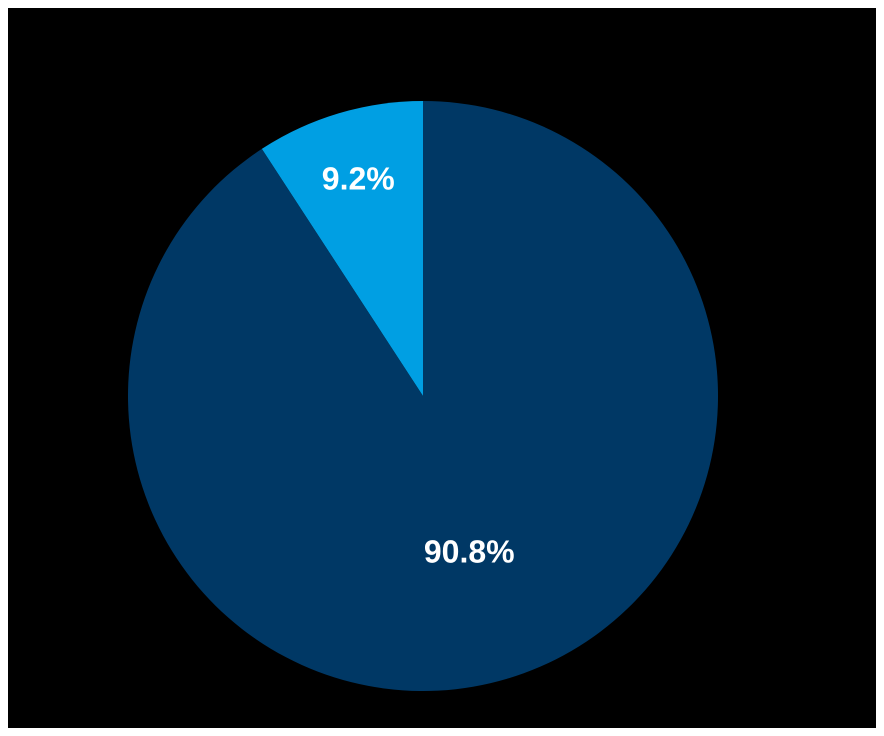  Describe the element at coordinates (342, 248) in the screenshot. I see `pie-slice` at that location.